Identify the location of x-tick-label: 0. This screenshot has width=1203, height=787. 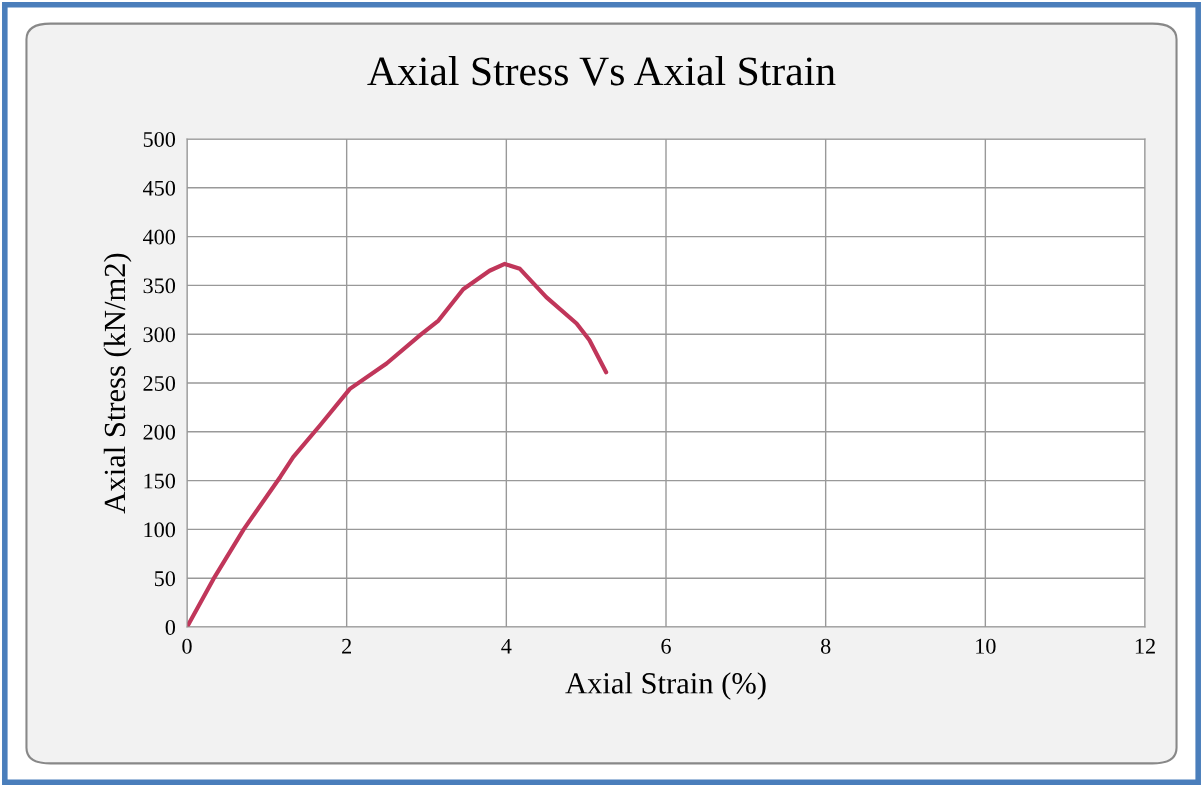
(187, 646).